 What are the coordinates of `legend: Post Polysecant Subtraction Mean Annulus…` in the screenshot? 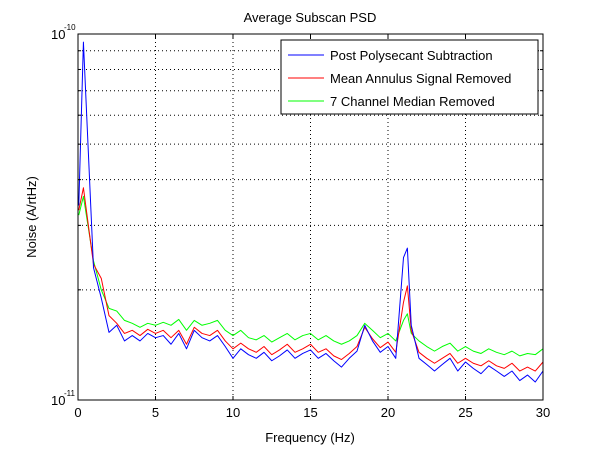 It's located at (409, 77).